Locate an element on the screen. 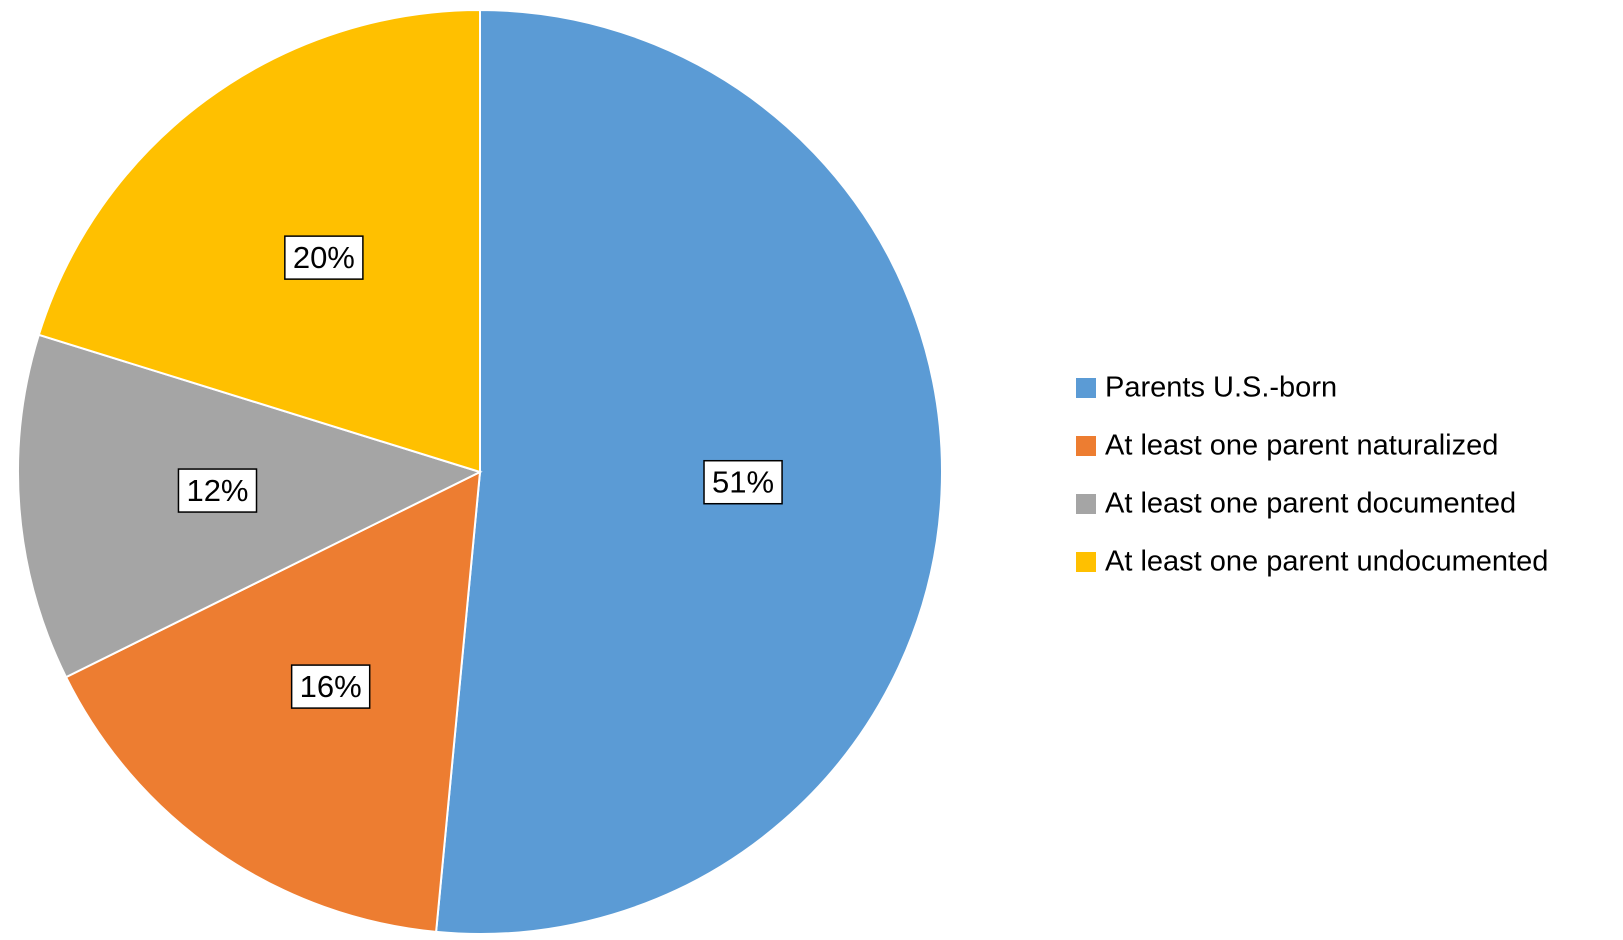 This screenshot has height=940, width=1623. legend-label: At least one parent documented is located at coordinates (1310, 504).